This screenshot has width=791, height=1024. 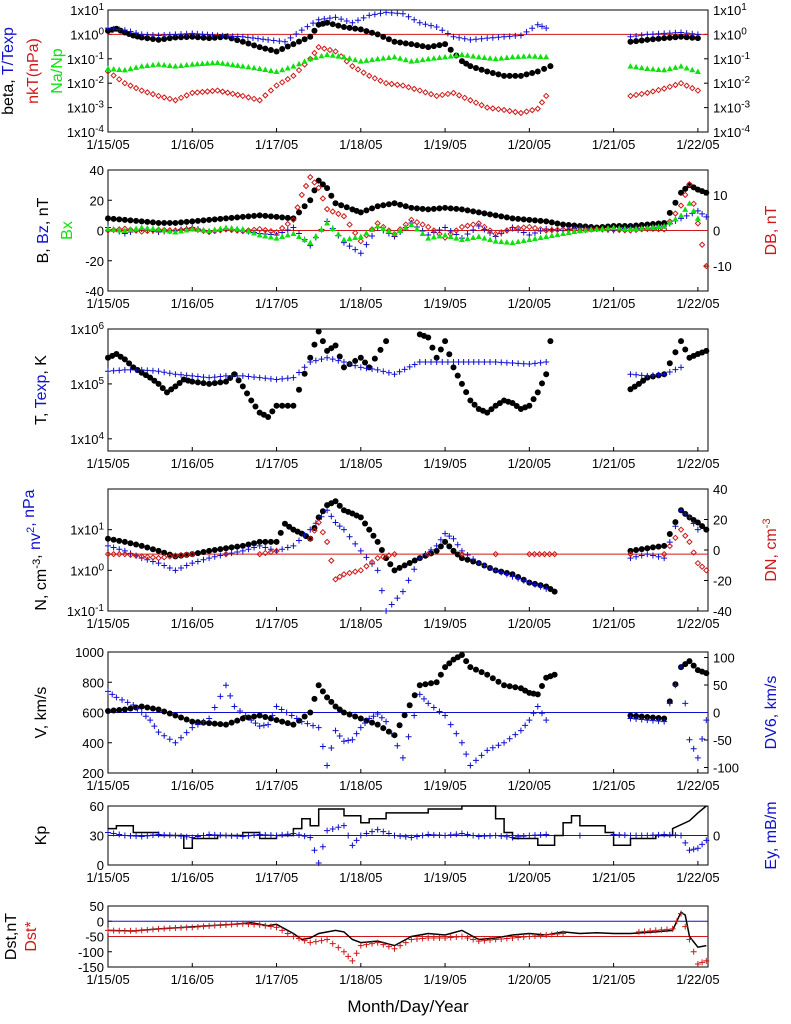 I want to click on y-tick-right-label: -10, so click(x=722, y=266).